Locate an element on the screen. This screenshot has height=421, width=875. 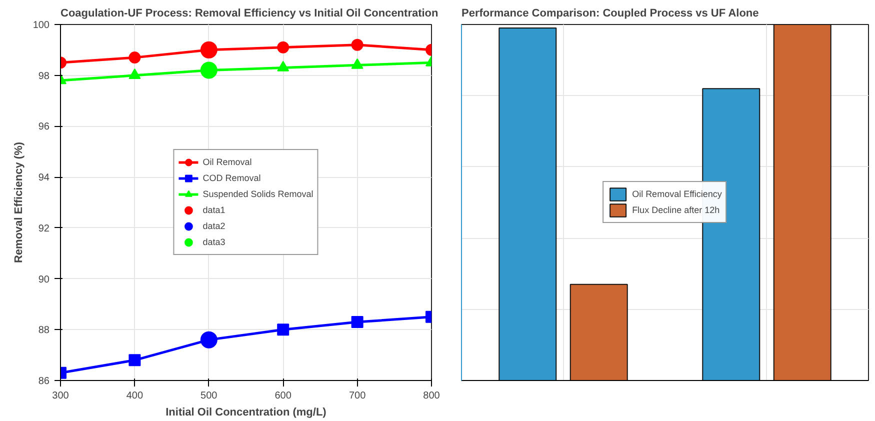
legend-label: data3 is located at coordinates (214, 242).